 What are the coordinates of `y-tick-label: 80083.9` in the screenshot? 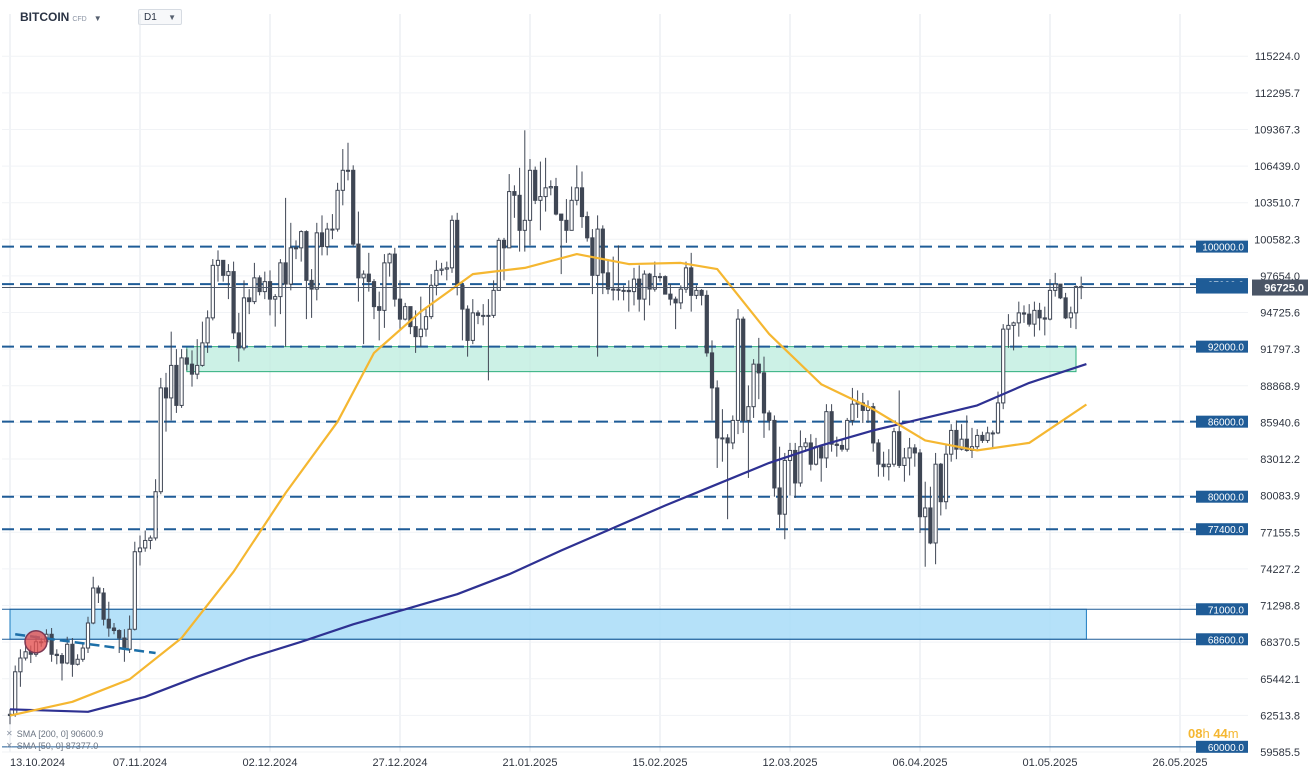 It's located at (1280, 497).